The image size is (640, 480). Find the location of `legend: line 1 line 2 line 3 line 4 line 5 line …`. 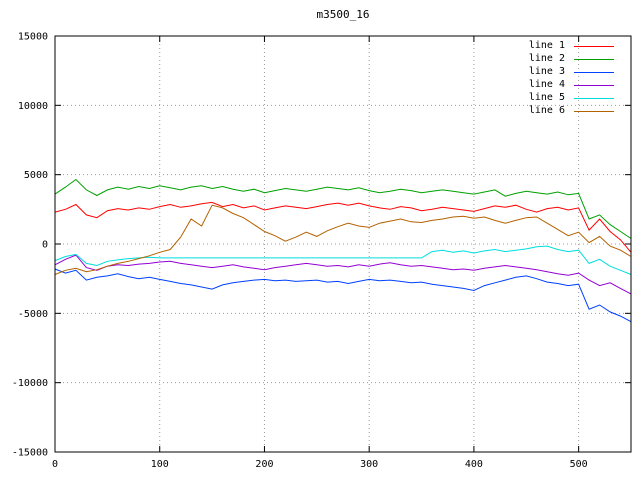

legend: line 1 line 2 line 3 line 4 line 5 line … is located at coordinates (571, 78).